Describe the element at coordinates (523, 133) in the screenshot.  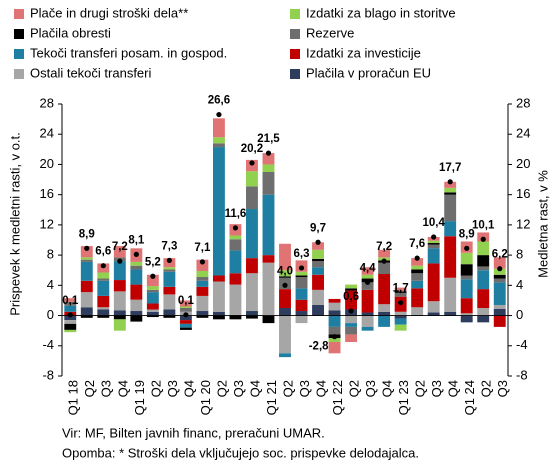
I see `y2-tick-label: 24` at that location.